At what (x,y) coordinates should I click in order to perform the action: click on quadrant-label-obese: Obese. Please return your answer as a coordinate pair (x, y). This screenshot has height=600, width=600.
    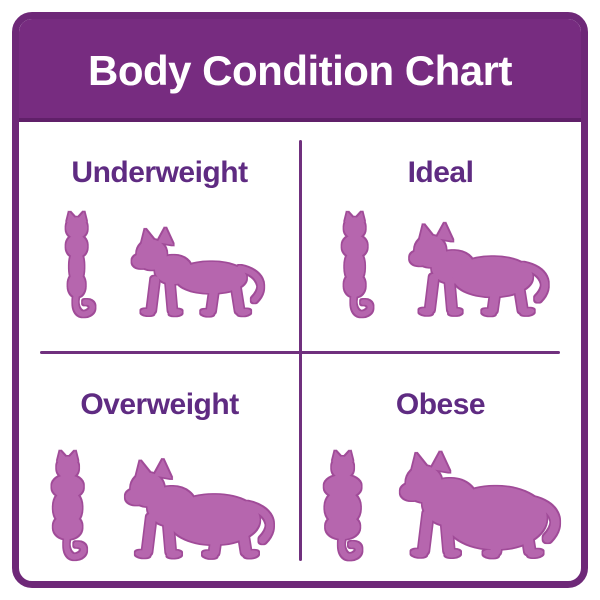
    Looking at the image, I should click on (440, 404).